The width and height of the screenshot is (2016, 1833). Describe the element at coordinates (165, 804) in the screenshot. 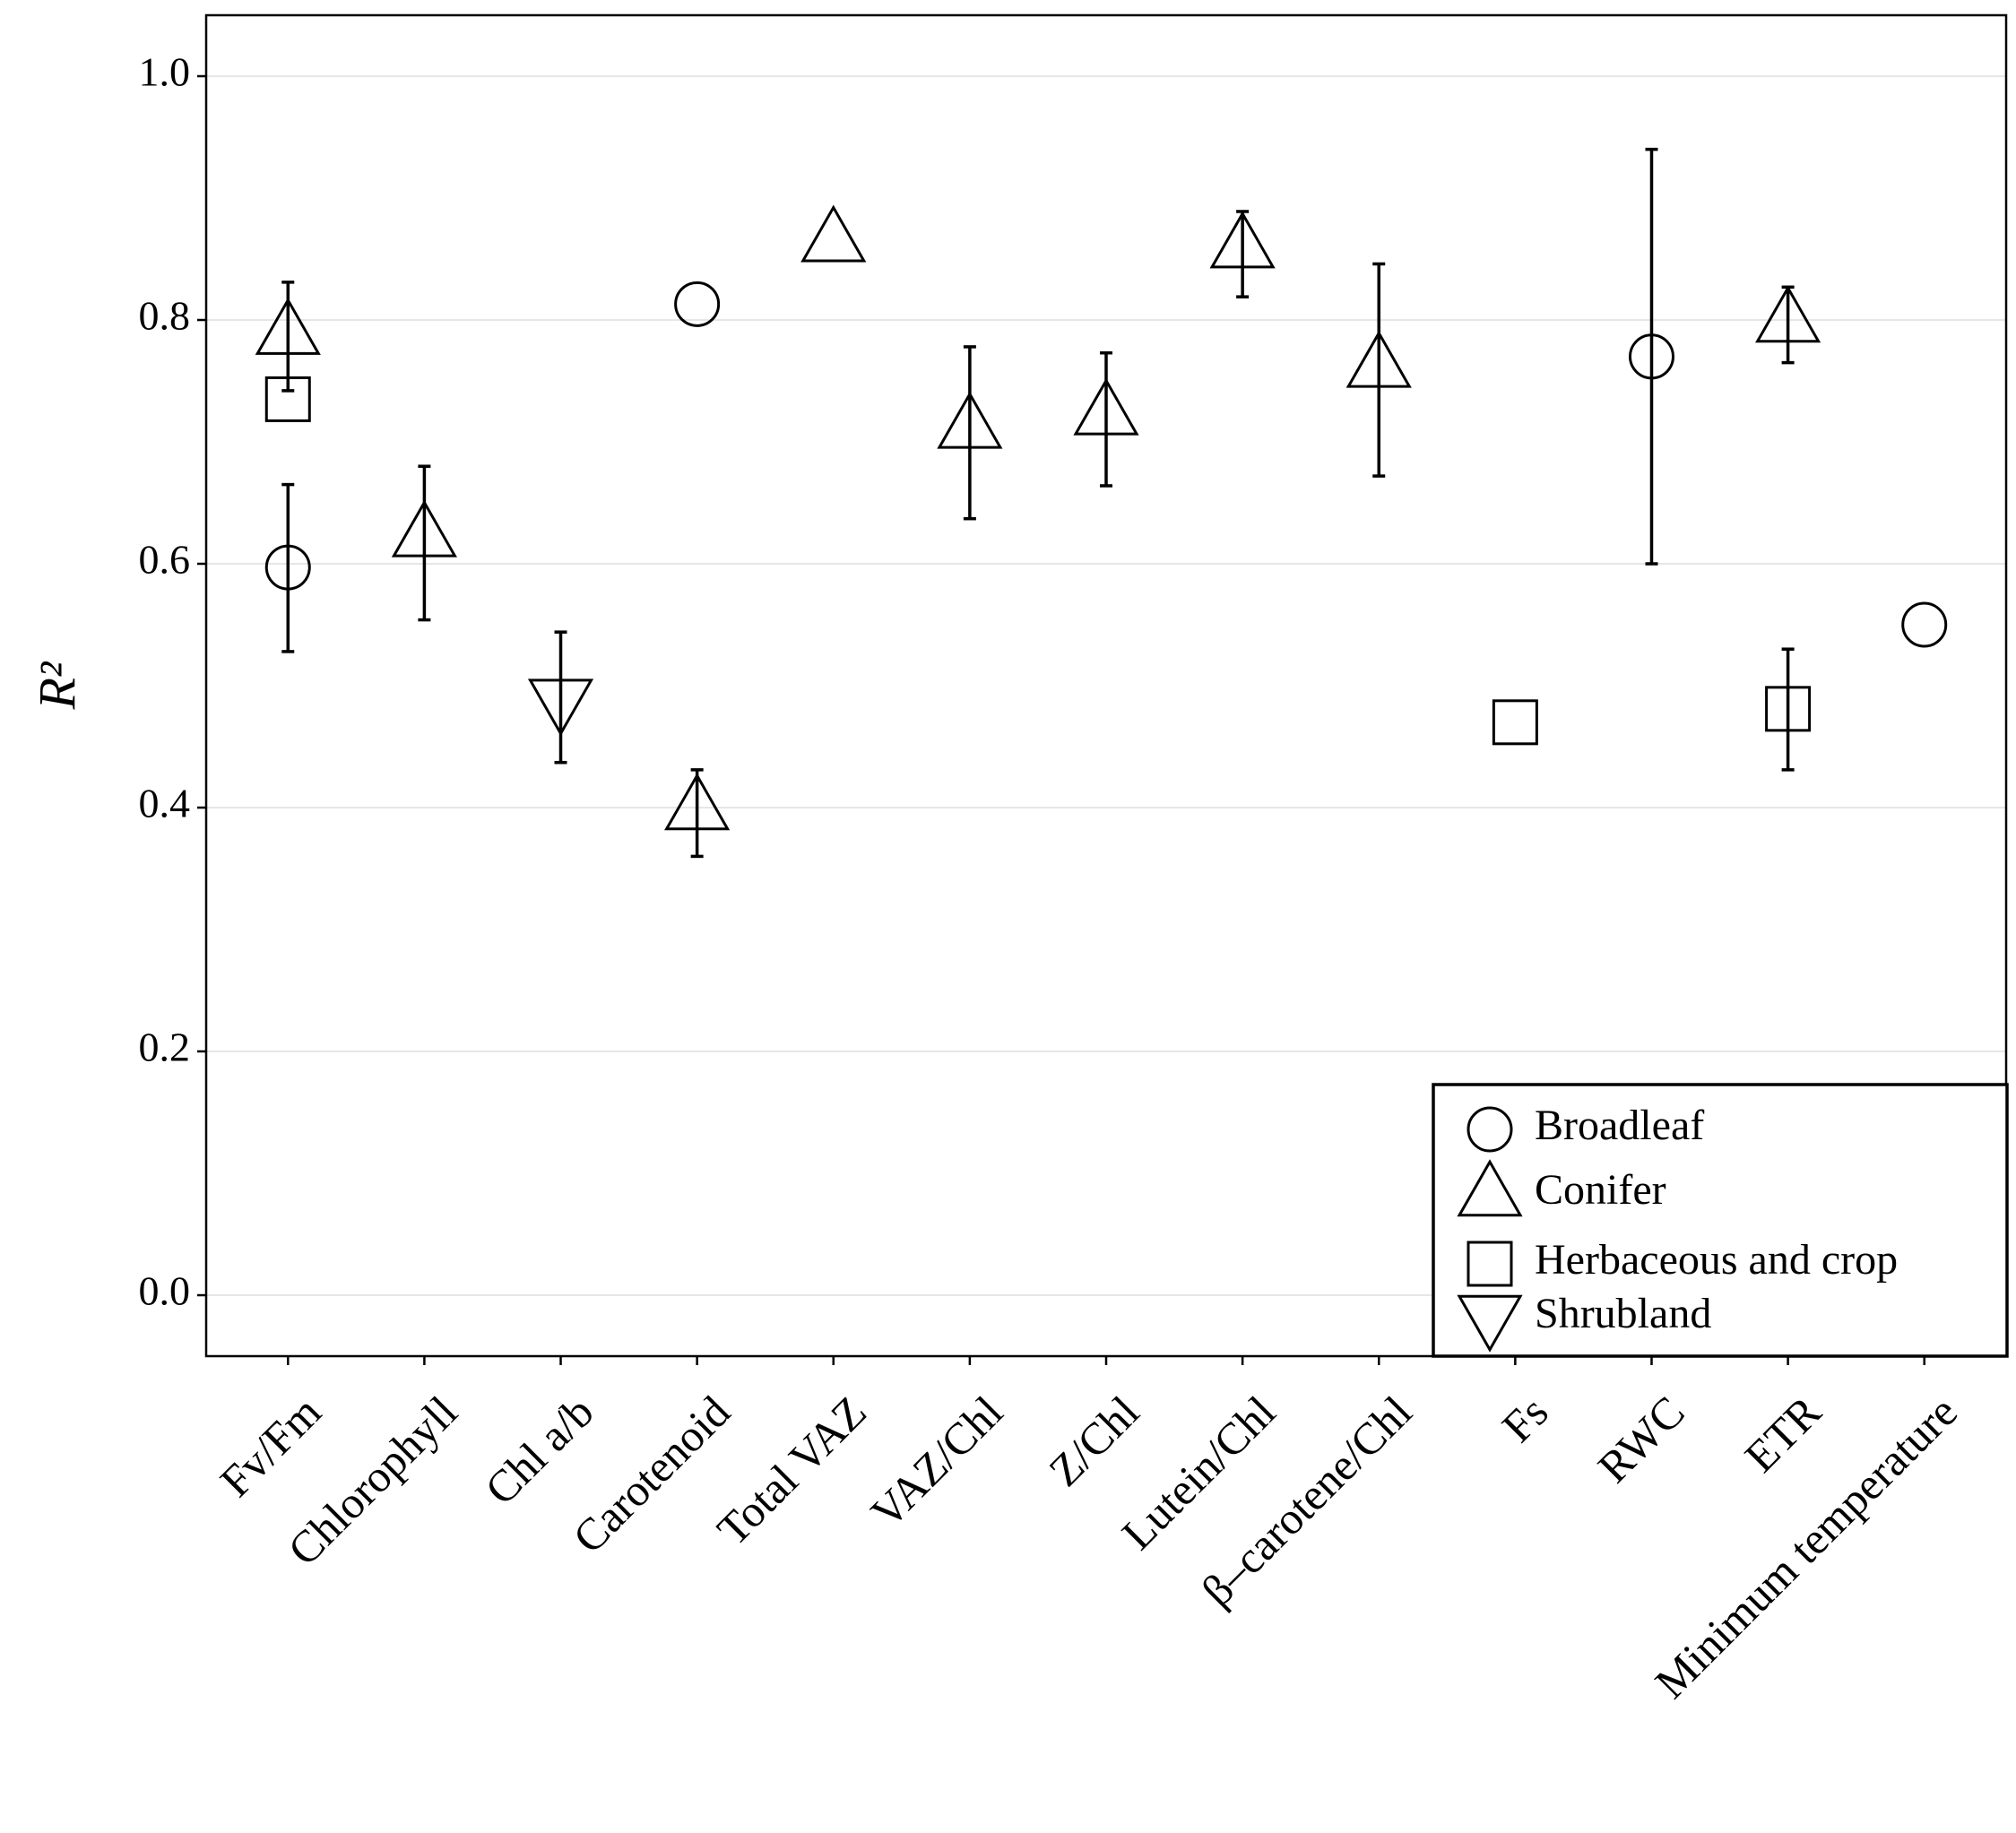

I see `y-tick-label: 0.4` at that location.